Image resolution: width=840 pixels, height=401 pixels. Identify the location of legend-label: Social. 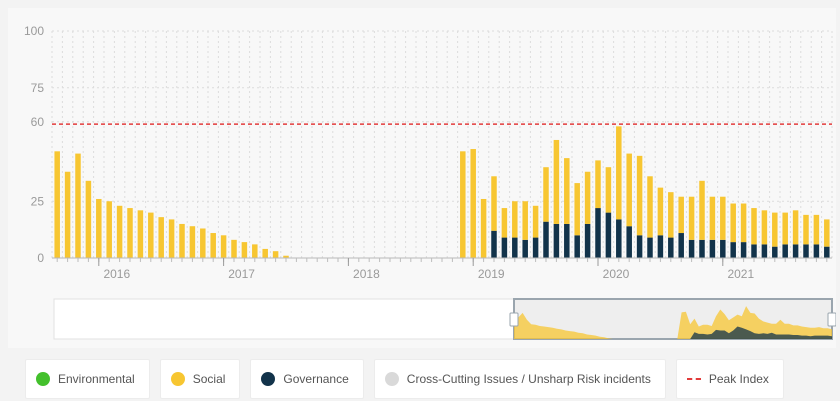
(209, 379).